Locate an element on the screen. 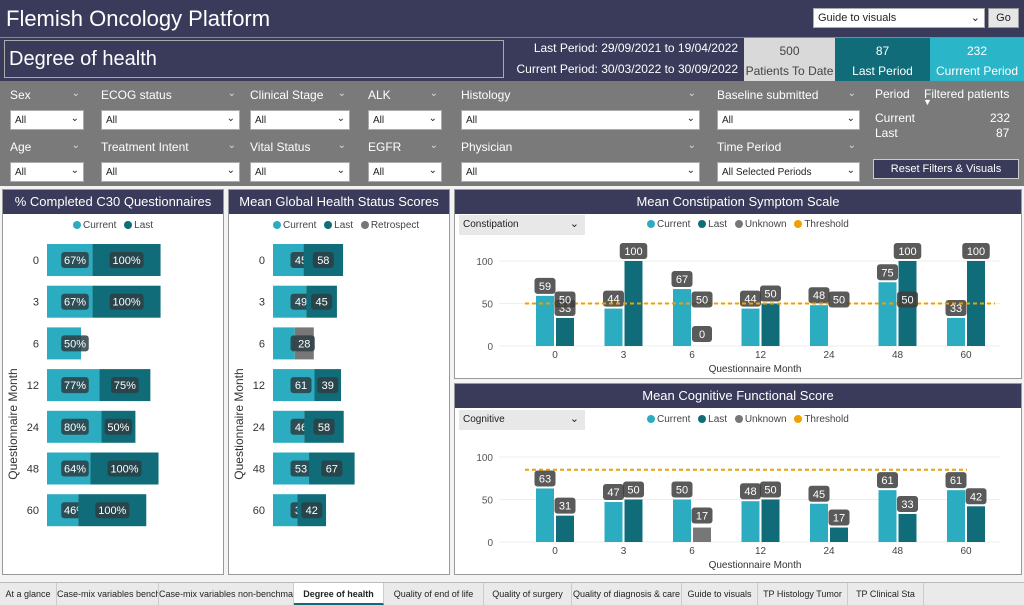 This screenshot has height=605, width=1024. filter-value: All Selected Periods is located at coordinates (767, 172).